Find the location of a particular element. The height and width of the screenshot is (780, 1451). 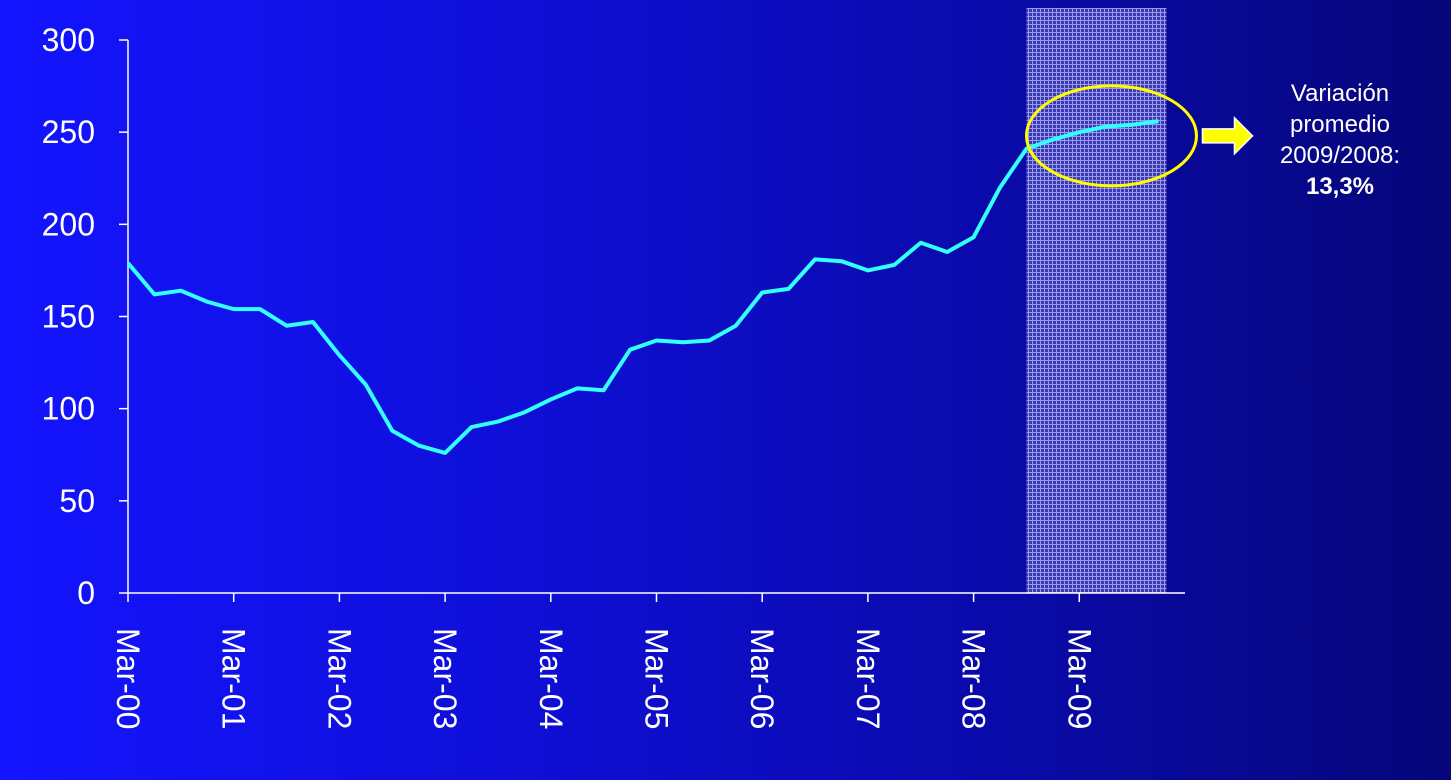

y-tick-label: 0 is located at coordinates (86, 593).